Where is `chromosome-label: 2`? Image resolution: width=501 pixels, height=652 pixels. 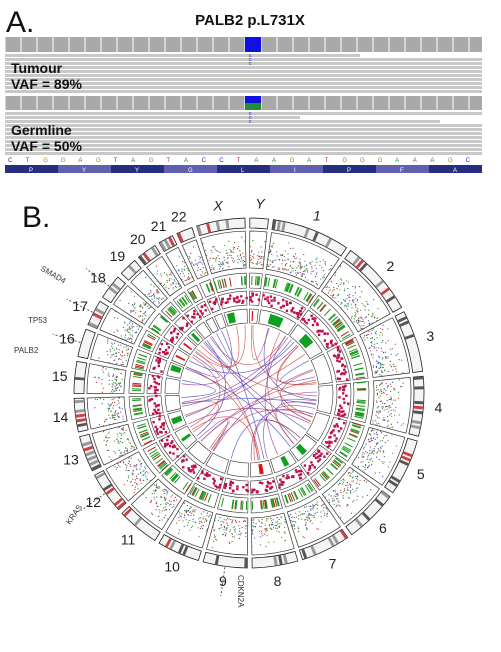 chromosome-label: 2 is located at coordinates (390, 266).